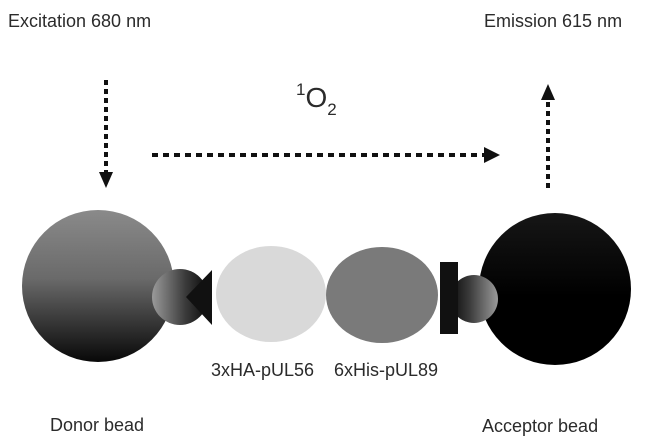 This screenshot has width=651, height=438. Describe the element at coordinates (271, 294) in the screenshot. I see `protein-ha-pul56` at that location.